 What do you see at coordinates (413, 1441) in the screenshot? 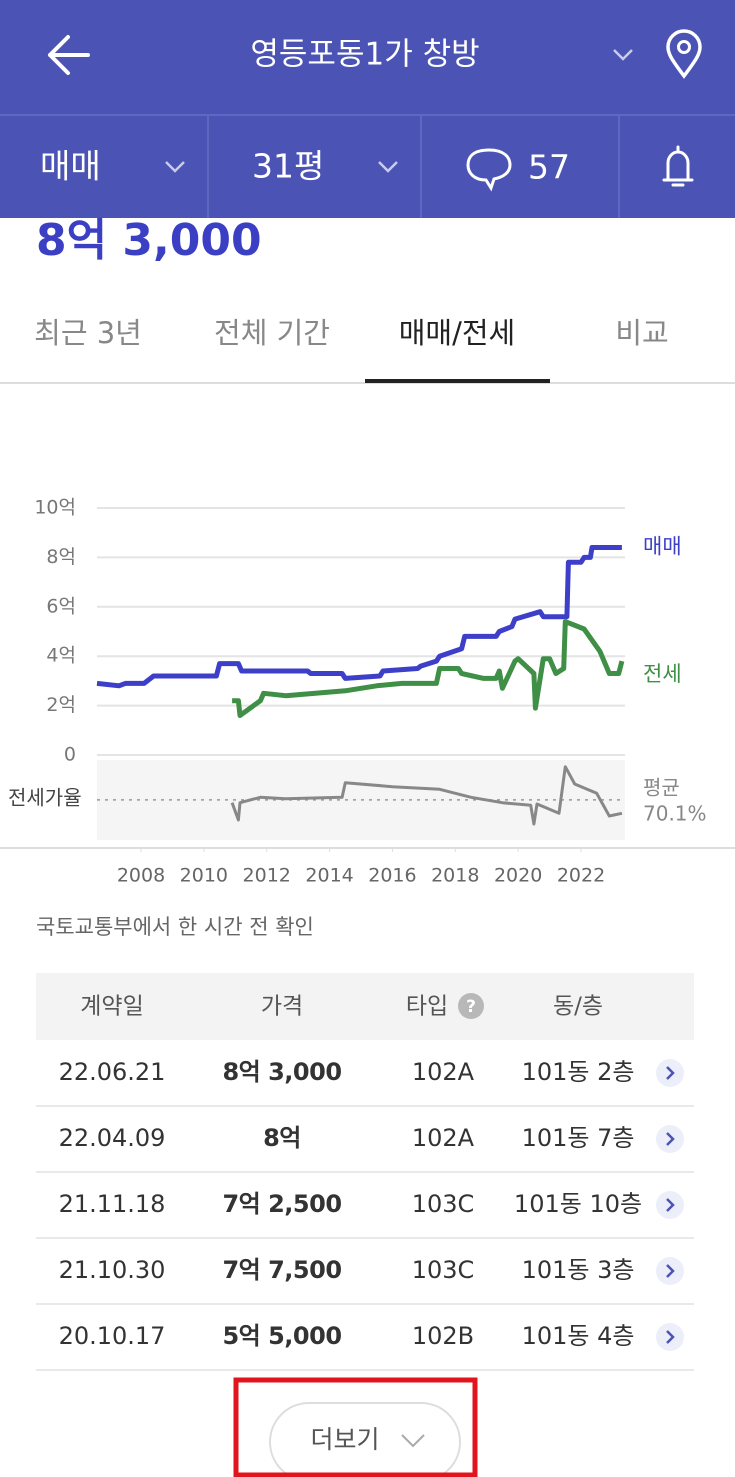
I see `more-chevron` at bounding box center [413, 1441].